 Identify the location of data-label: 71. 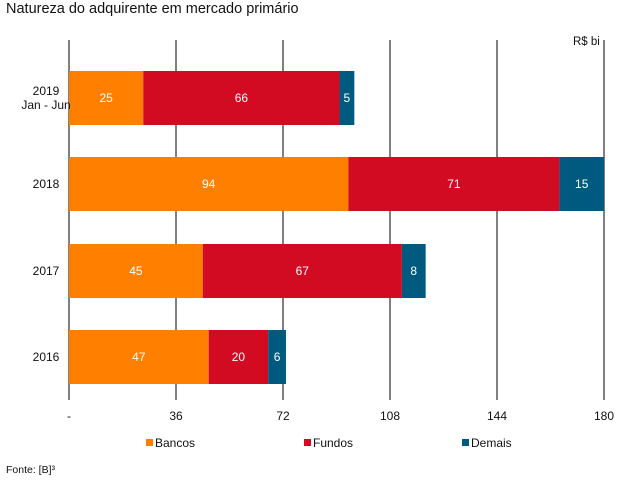
(454, 184).